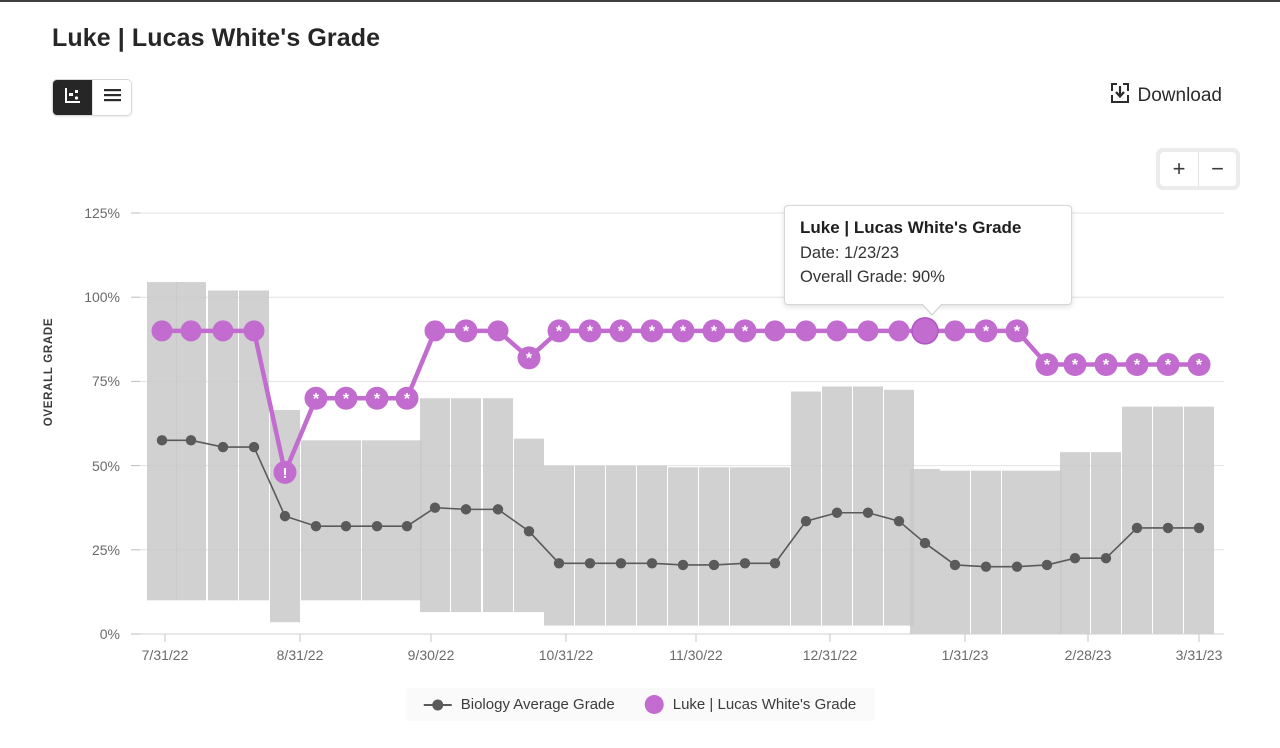  Describe the element at coordinates (537, 704) in the screenshot. I see `legend-label-average: Biology Average Grade` at that location.